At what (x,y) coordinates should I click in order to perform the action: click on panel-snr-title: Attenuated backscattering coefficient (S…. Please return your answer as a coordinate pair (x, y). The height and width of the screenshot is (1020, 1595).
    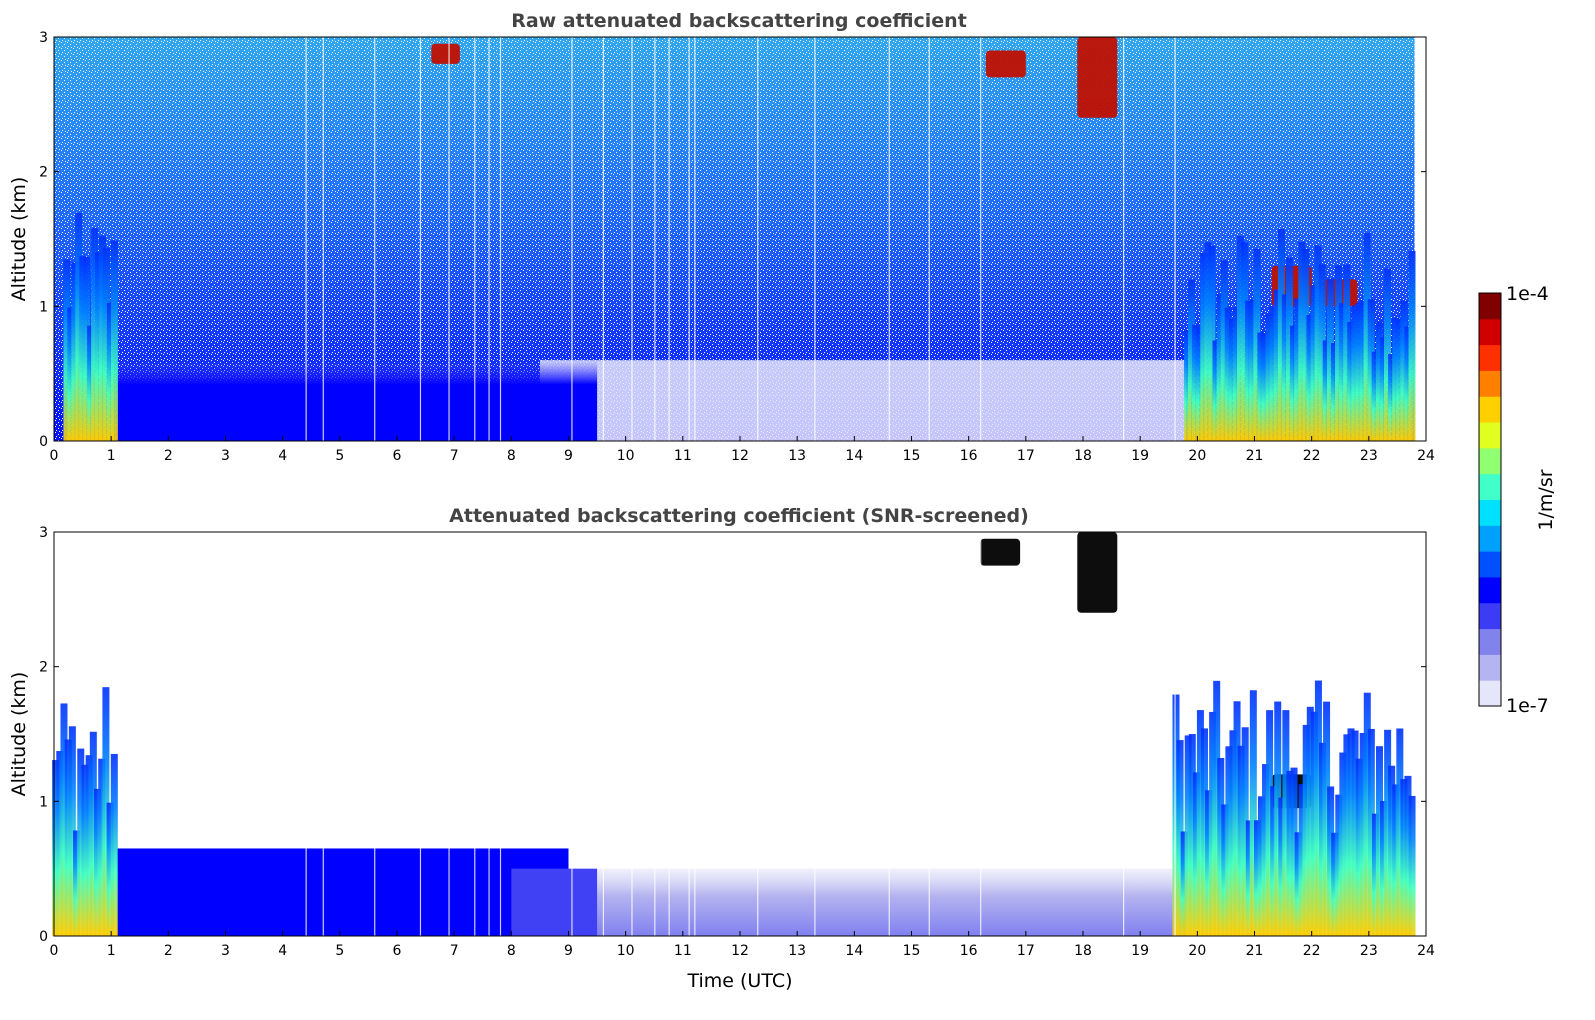
    Looking at the image, I should click on (739, 516).